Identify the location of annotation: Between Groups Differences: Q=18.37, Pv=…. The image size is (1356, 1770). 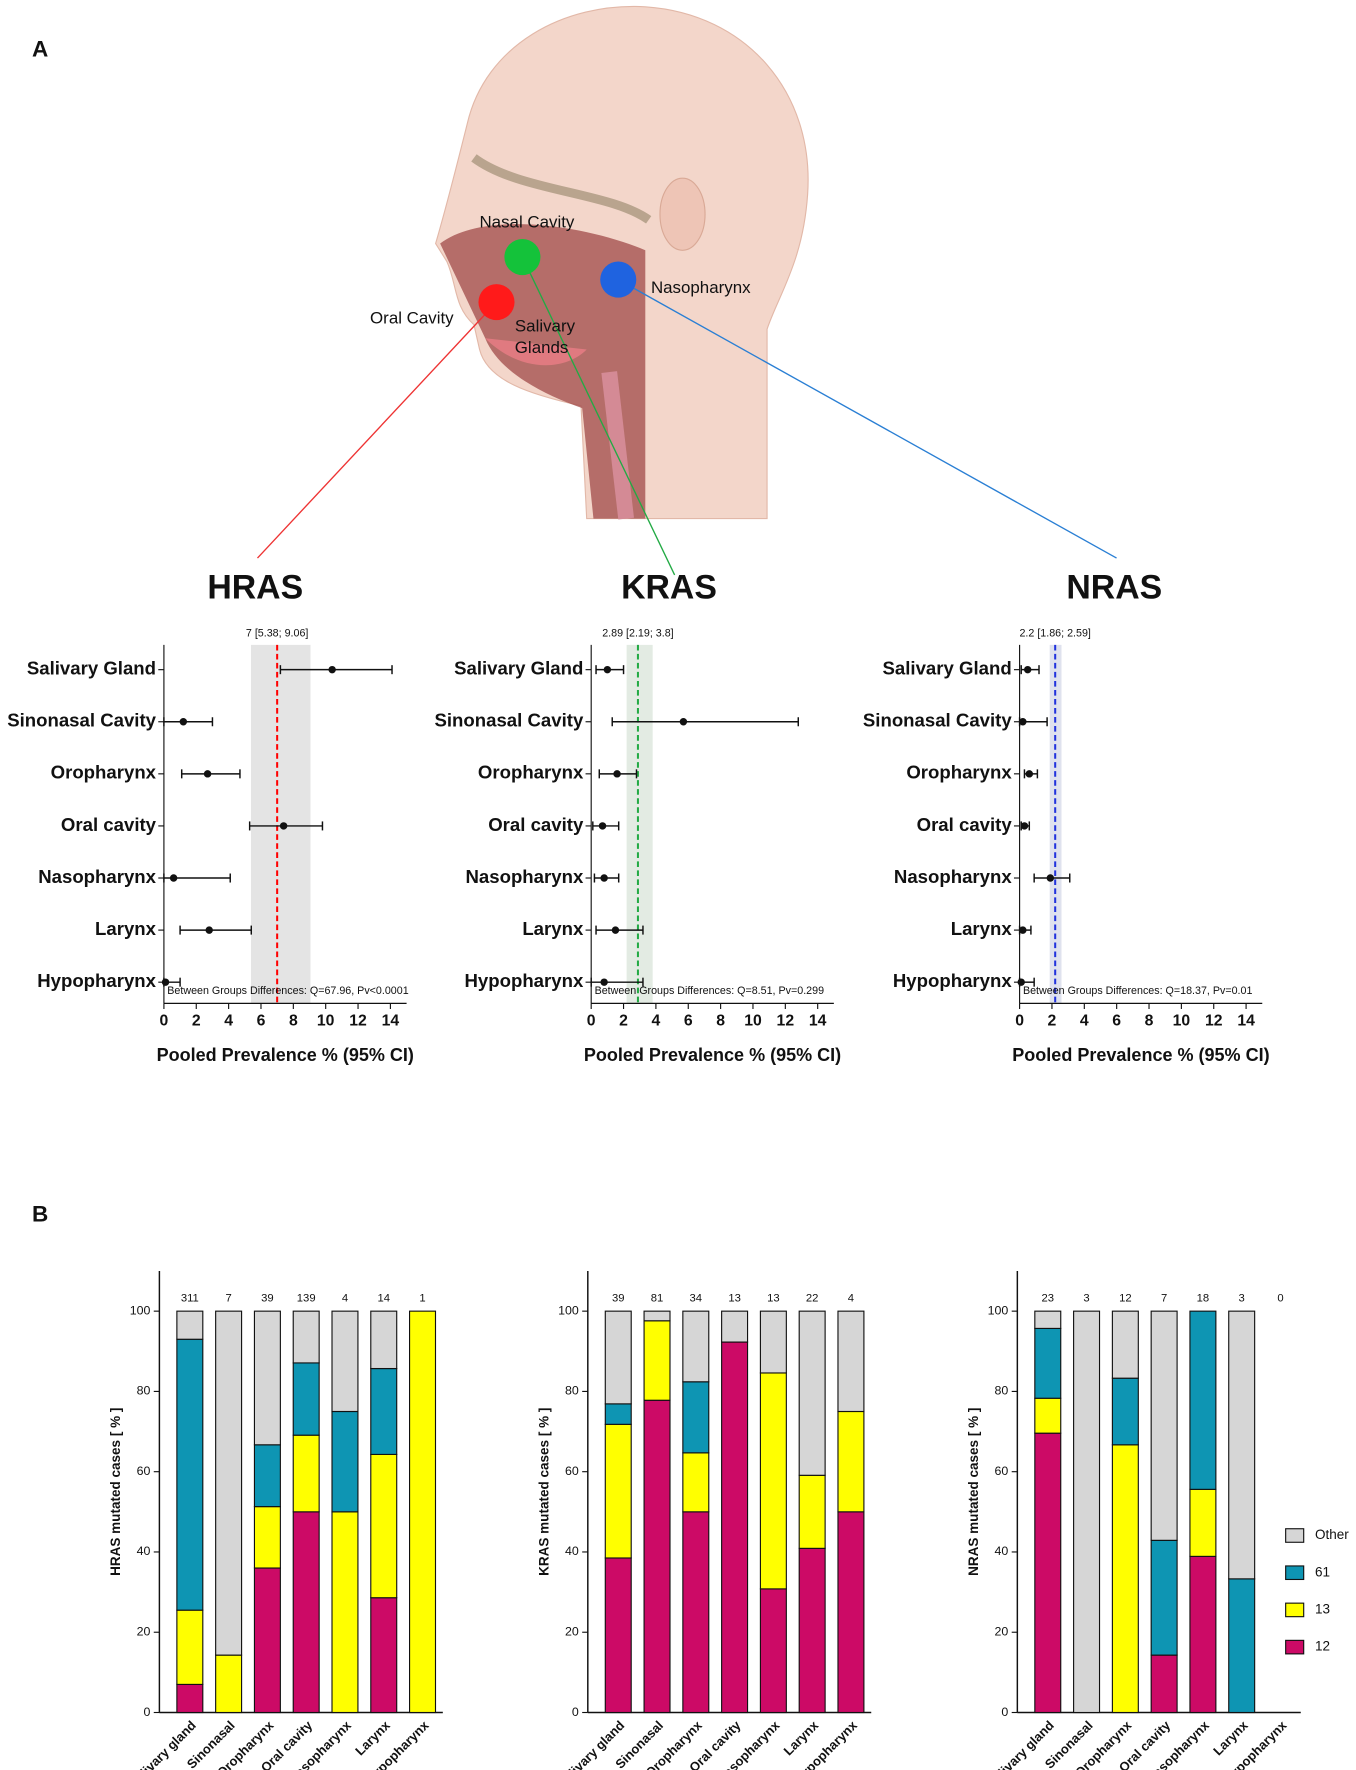
(1138, 991).